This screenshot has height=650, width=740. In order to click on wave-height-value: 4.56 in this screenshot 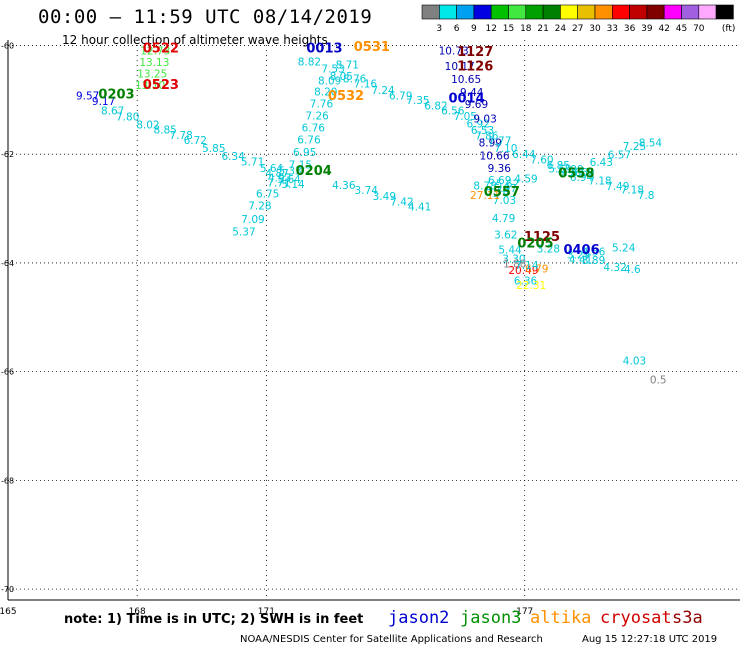, I will do `click(594, 252)`.